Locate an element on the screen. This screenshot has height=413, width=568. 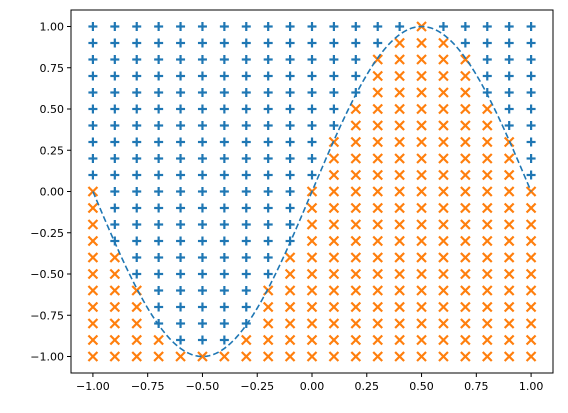
x-tick-label: 0.00 is located at coordinates (312, 386).